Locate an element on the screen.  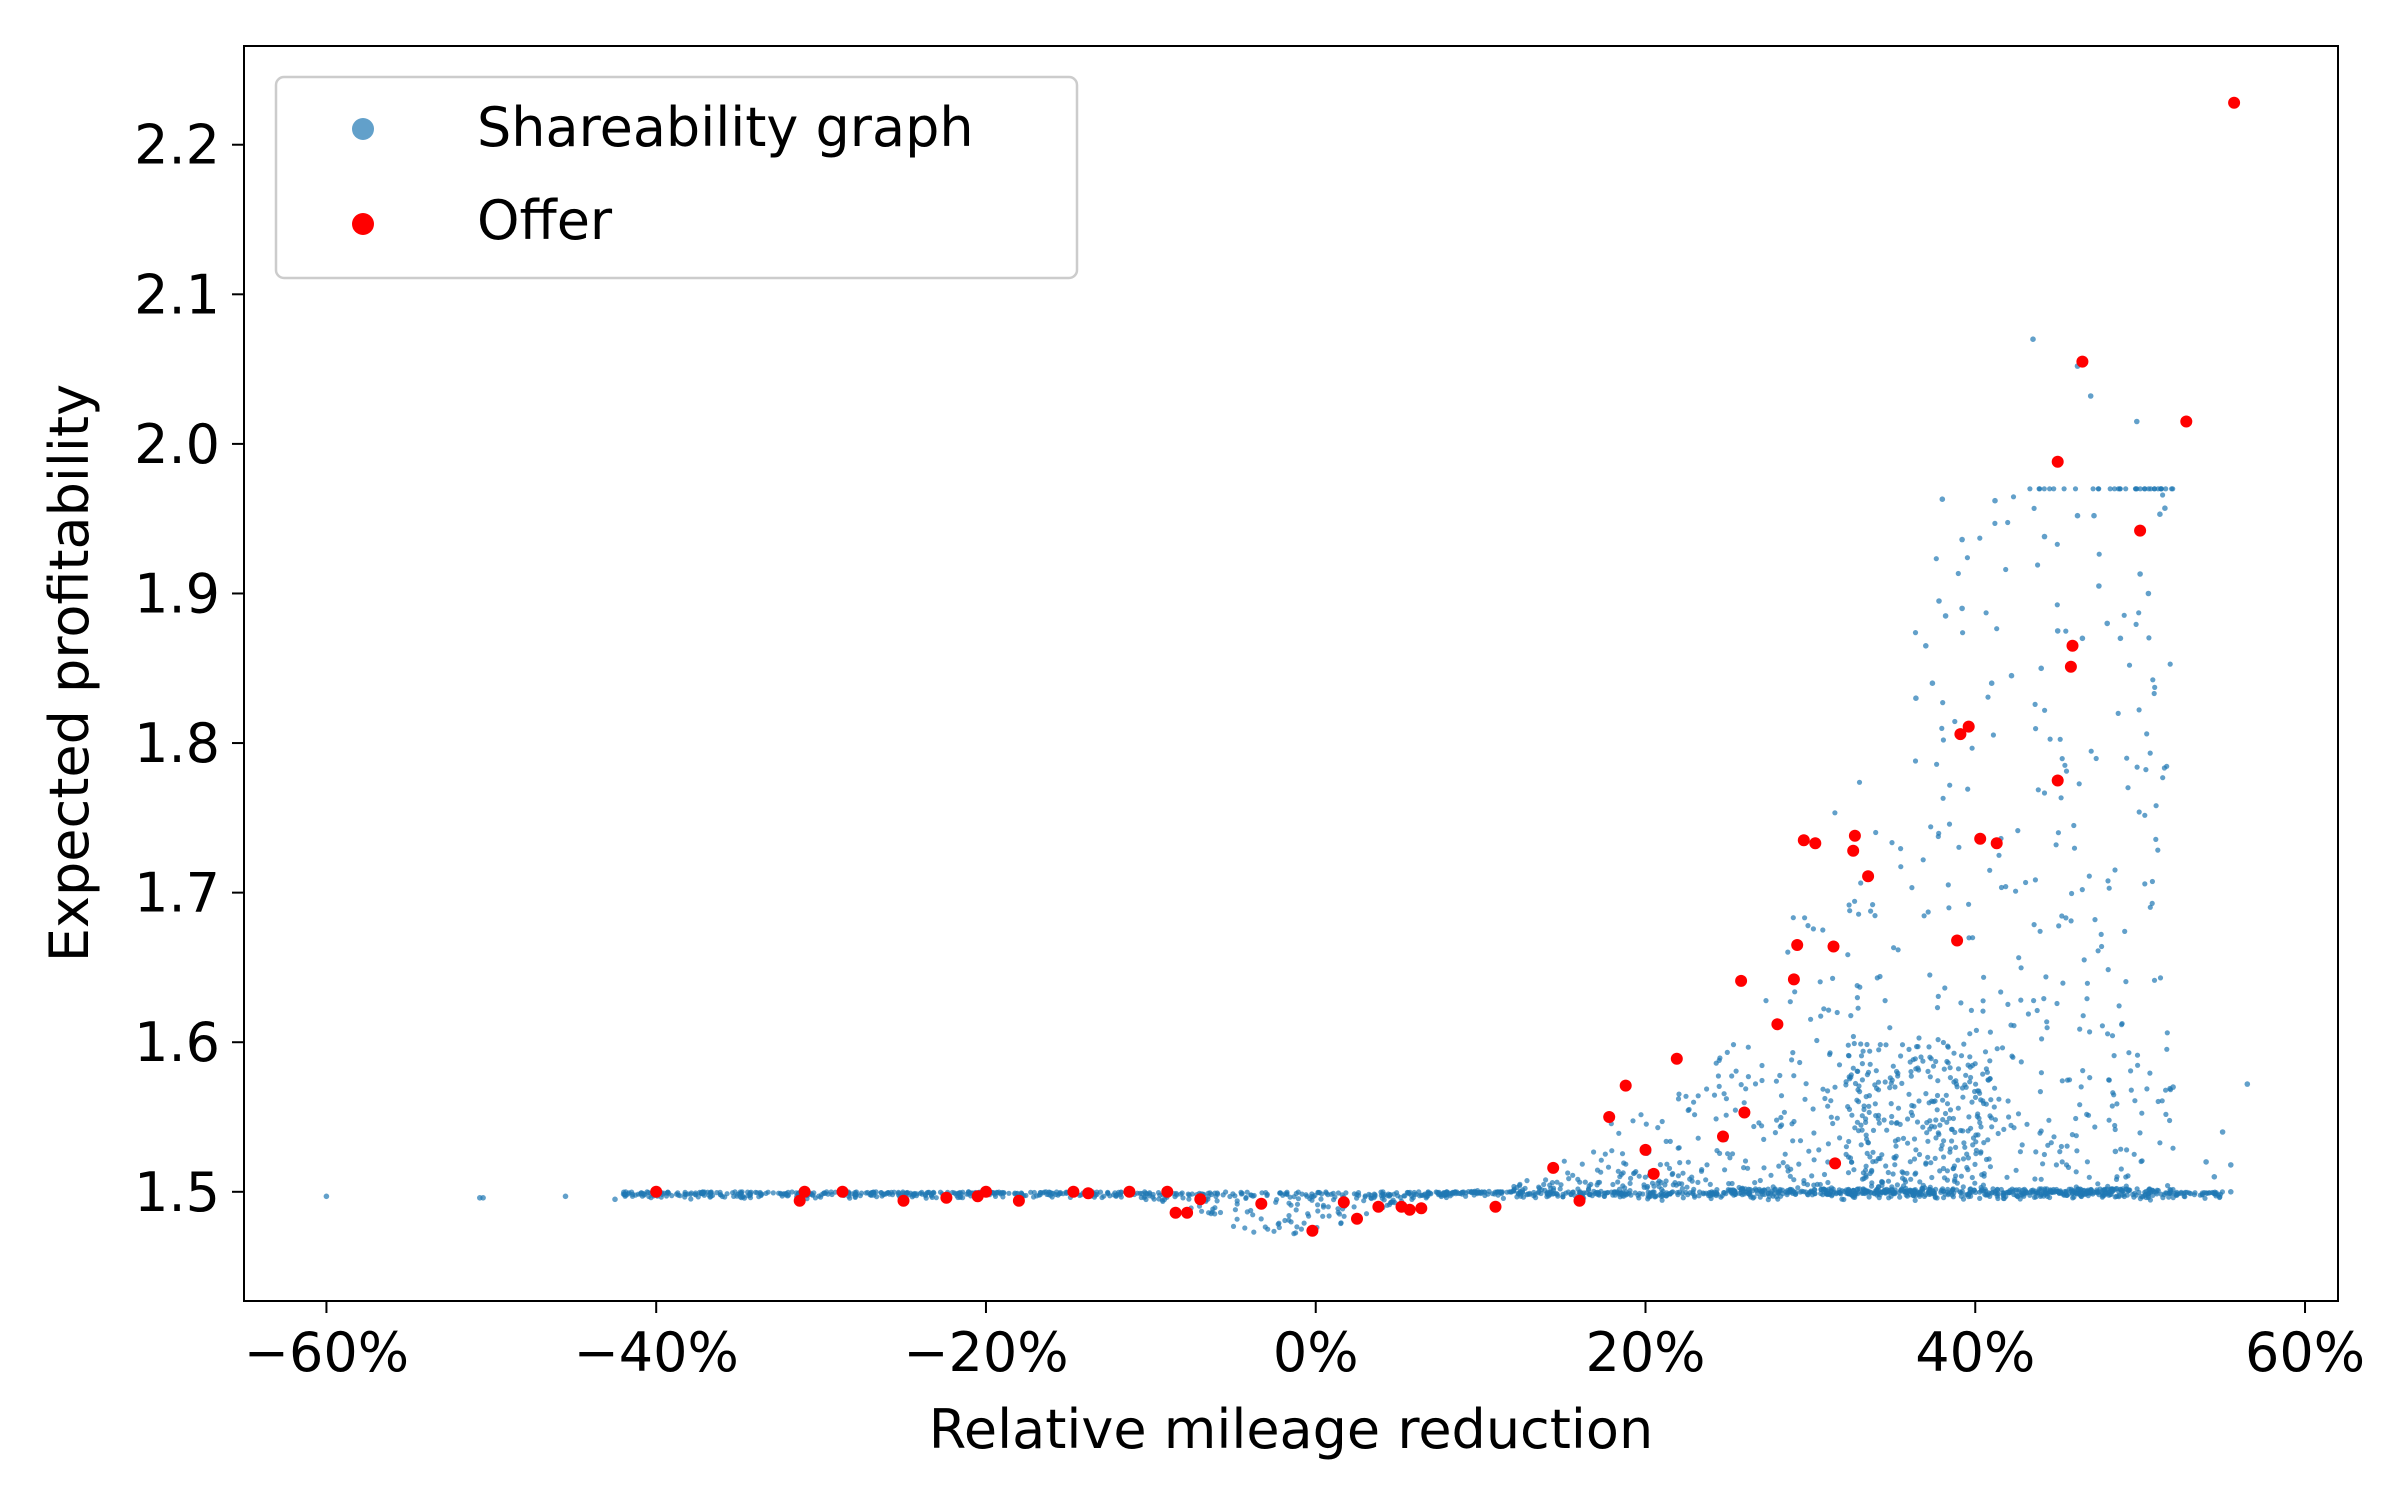
y-tick-label: 1.8 is located at coordinates (177, 743).